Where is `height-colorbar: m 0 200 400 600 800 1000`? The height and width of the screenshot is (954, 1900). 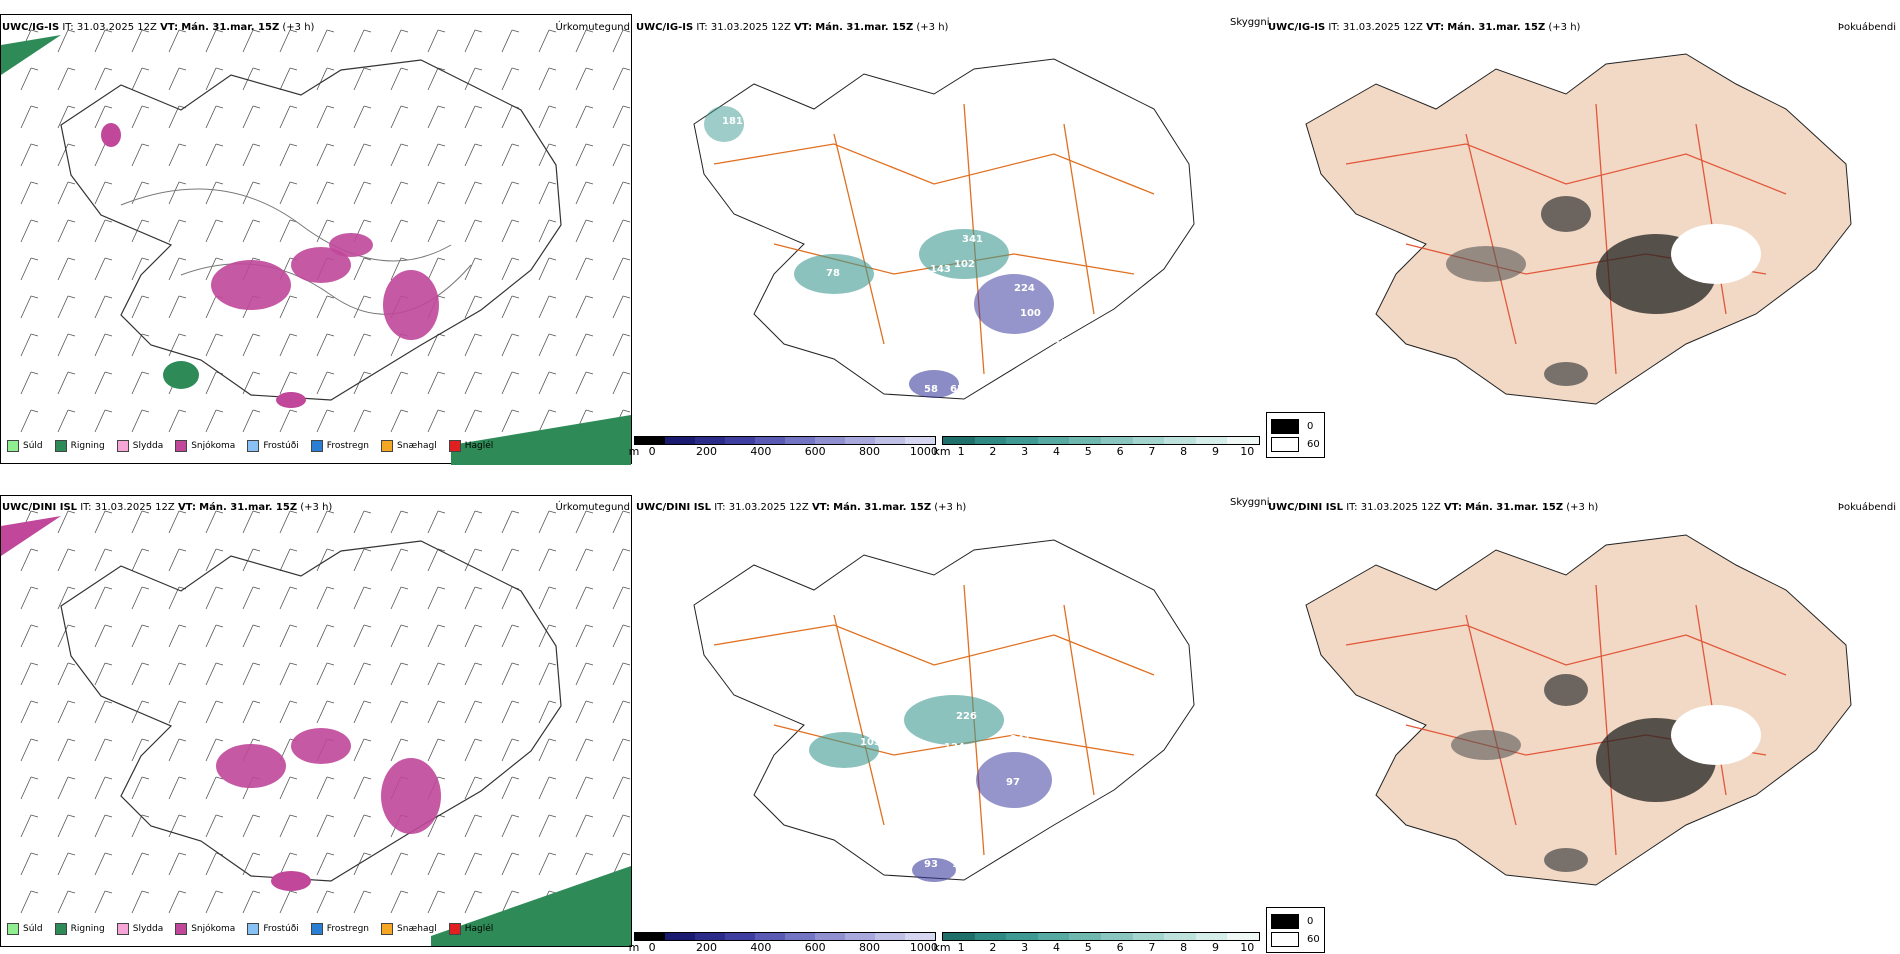 height-colorbar: m 0 200 400 600 800 1000 is located at coordinates (783, 447).